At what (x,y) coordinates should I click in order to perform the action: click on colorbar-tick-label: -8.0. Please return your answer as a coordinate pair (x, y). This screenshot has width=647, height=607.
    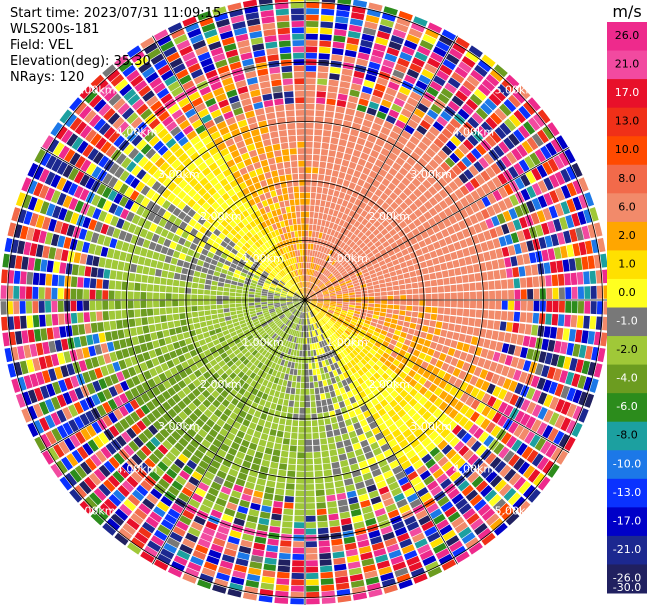
    Looking at the image, I should click on (626, 435).